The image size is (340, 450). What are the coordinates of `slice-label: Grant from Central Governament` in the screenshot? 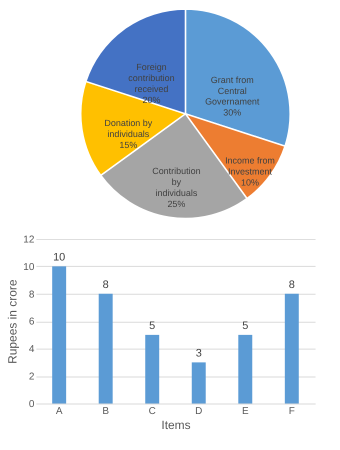 It's located at (232, 90).